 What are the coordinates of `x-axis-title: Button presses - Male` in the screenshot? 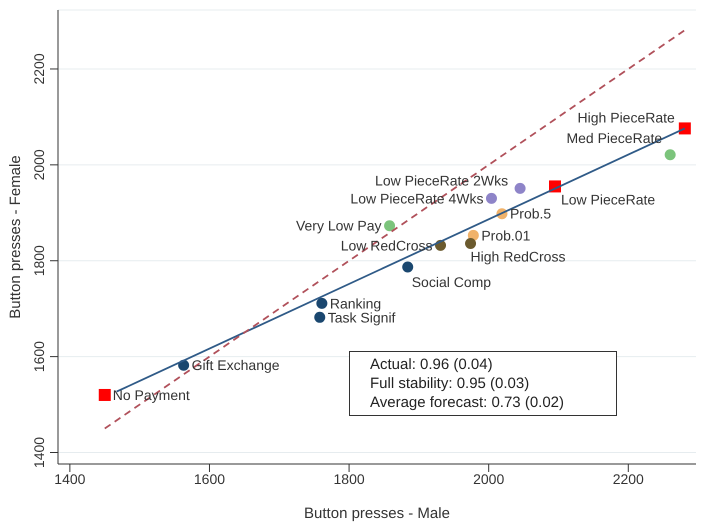 It's located at (377, 513).